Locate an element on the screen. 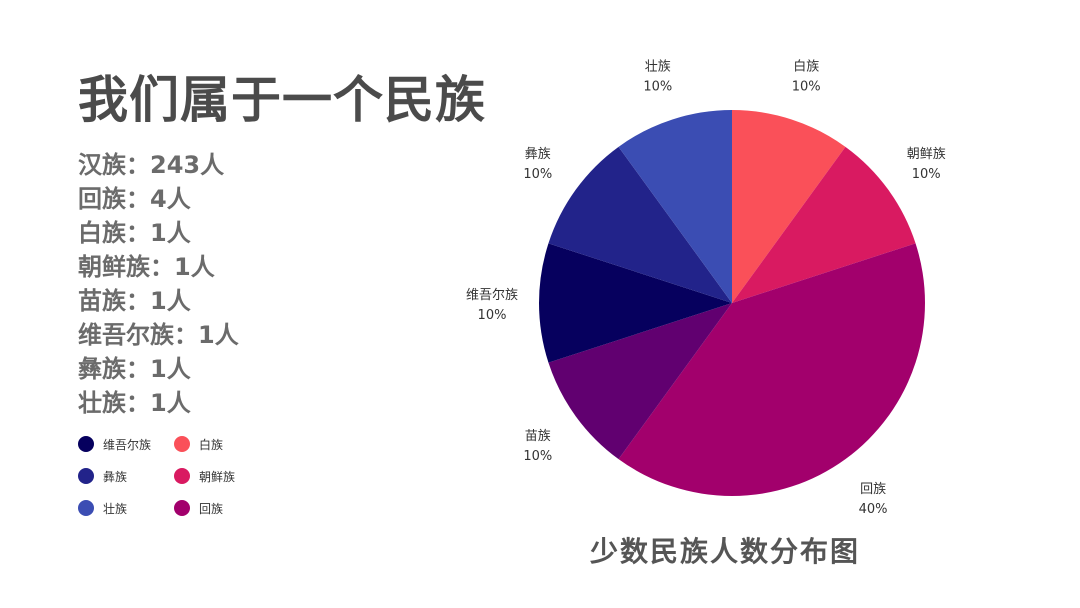 This screenshot has height=608, width=1080. legend-item: 彝族 is located at coordinates (126, 476).